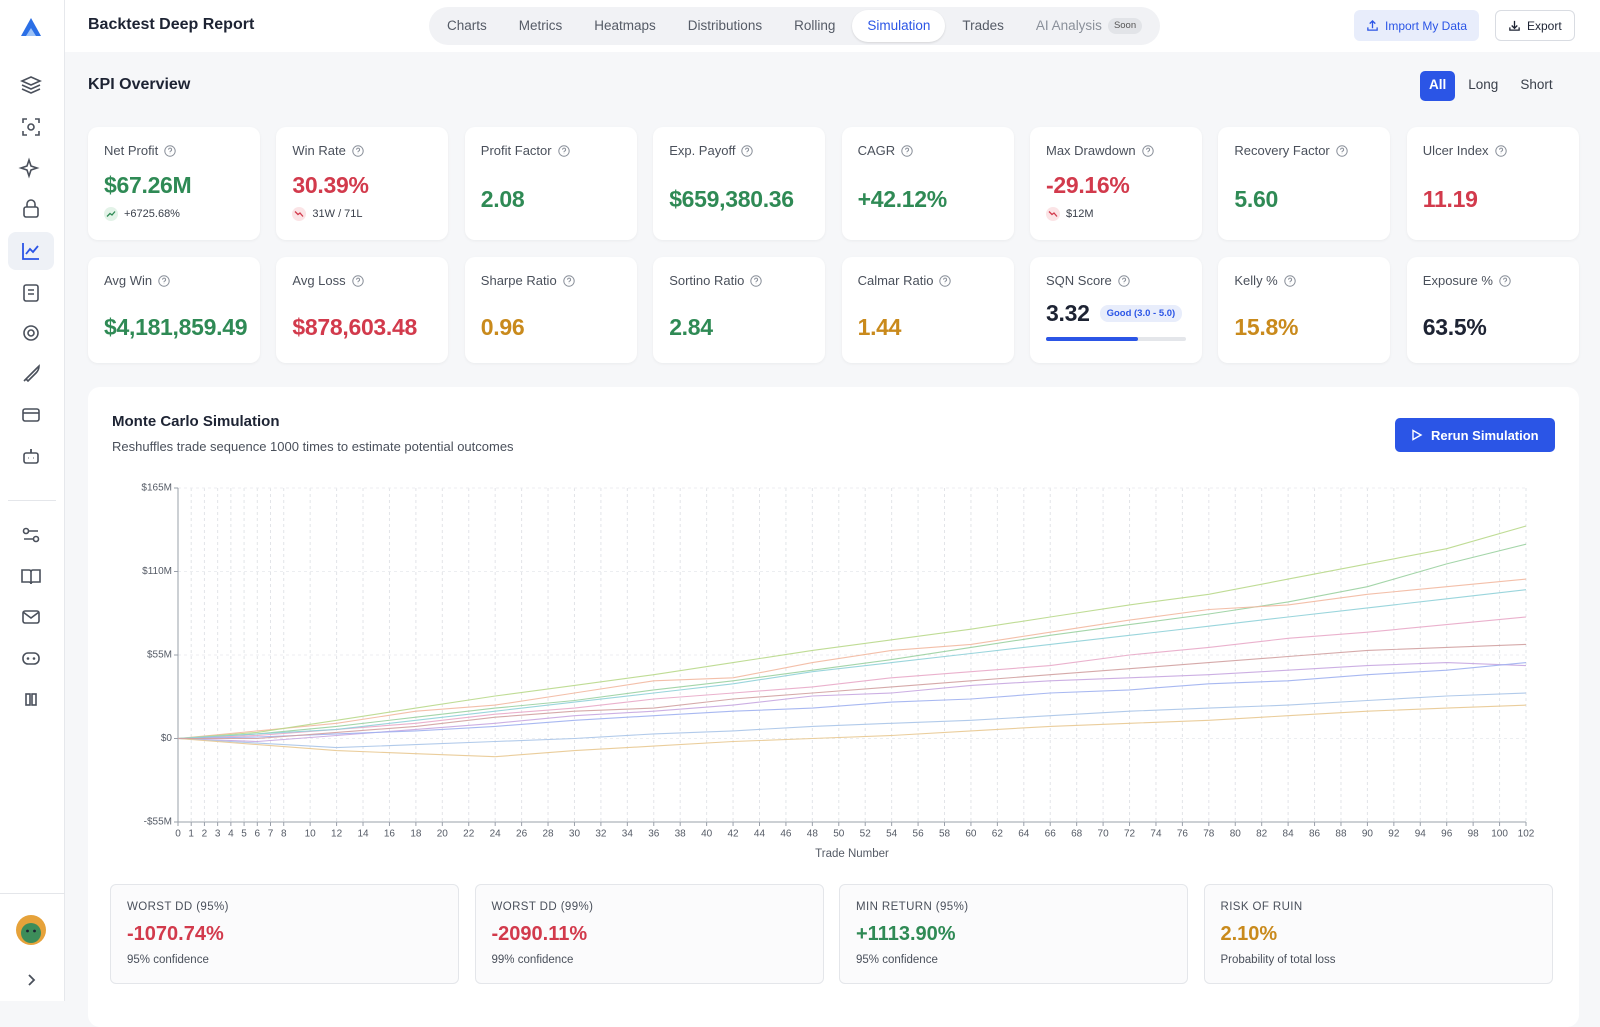 The image size is (1600, 1027). I want to click on kpi-card: Max Drawdown -29.16% $12M, so click(1116, 183).